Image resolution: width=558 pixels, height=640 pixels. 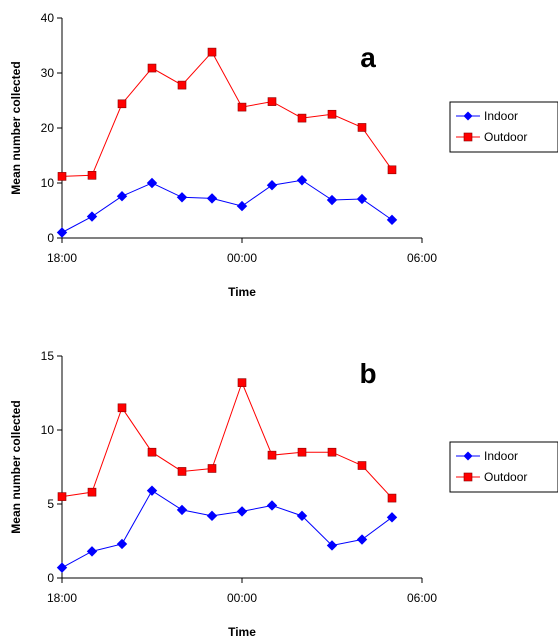 What do you see at coordinates (50, 504) in the screenshot?
I see `y-tick-label: 5` at bounding box center [50, 504].